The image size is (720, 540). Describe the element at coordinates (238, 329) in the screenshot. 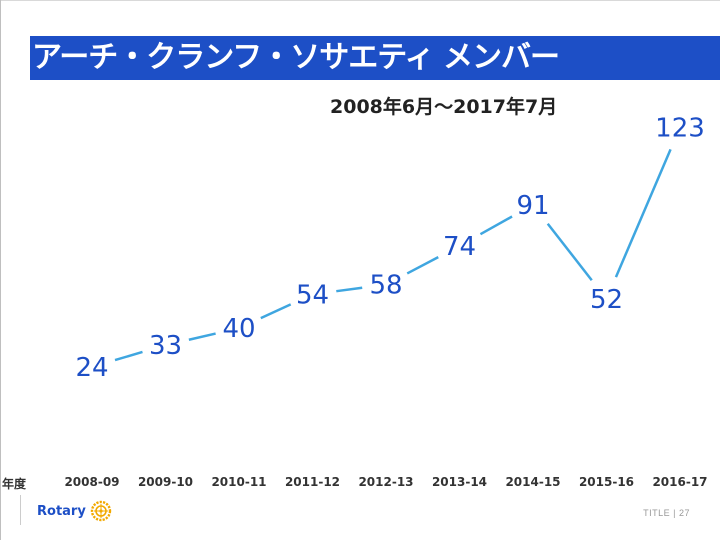

I see `data-label: 40` at that location.